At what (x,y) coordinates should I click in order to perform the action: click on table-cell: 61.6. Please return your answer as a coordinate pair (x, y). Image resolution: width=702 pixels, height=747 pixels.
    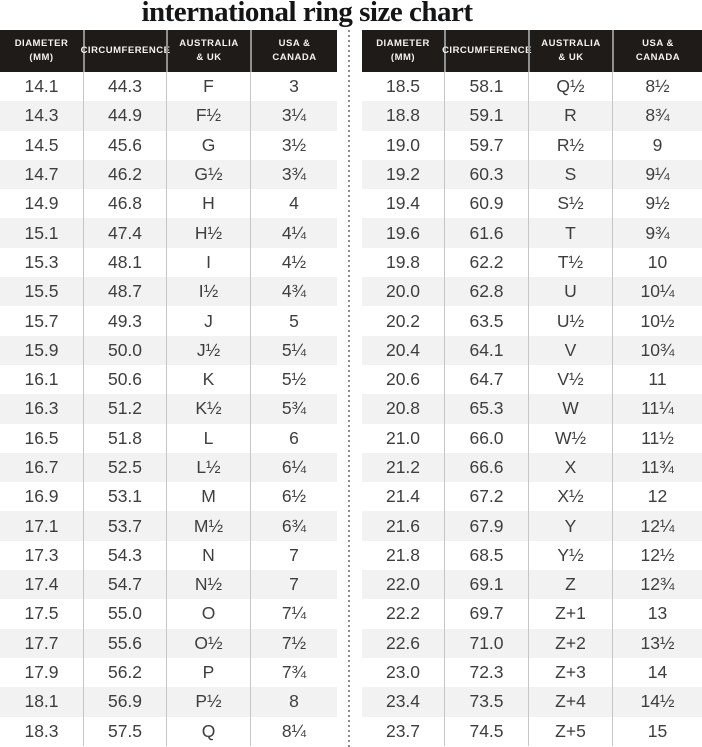
    Looking at the image, I should click on (486, 233).